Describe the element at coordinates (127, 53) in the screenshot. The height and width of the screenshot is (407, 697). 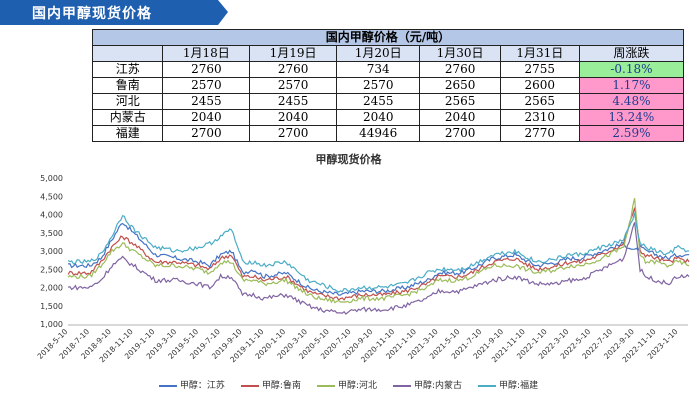
I see `table-header-blank` at that location.